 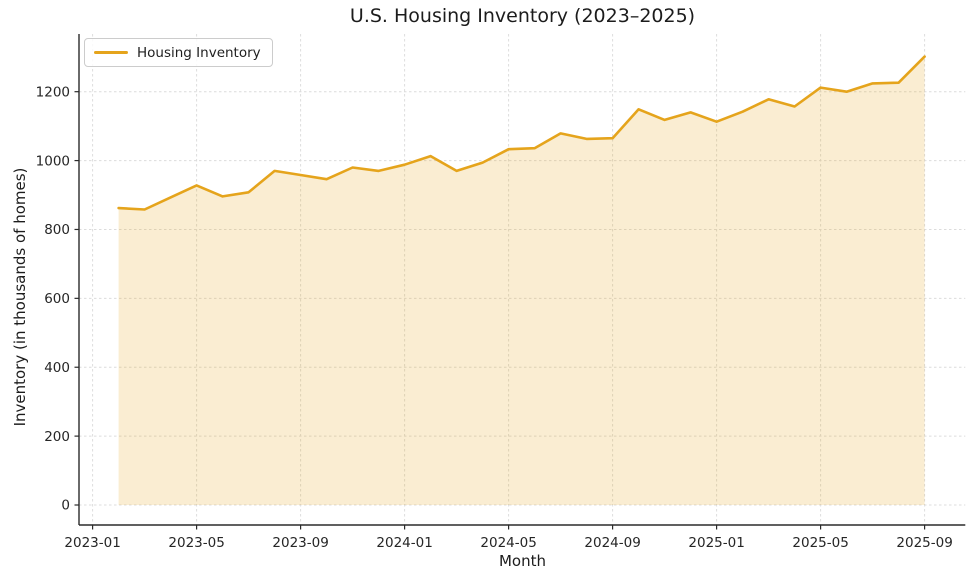 What do you see at coordinates (820, 543) in the screenshot?
I see `x-tick-label: 2025-05` at bounding box center [820, 543].